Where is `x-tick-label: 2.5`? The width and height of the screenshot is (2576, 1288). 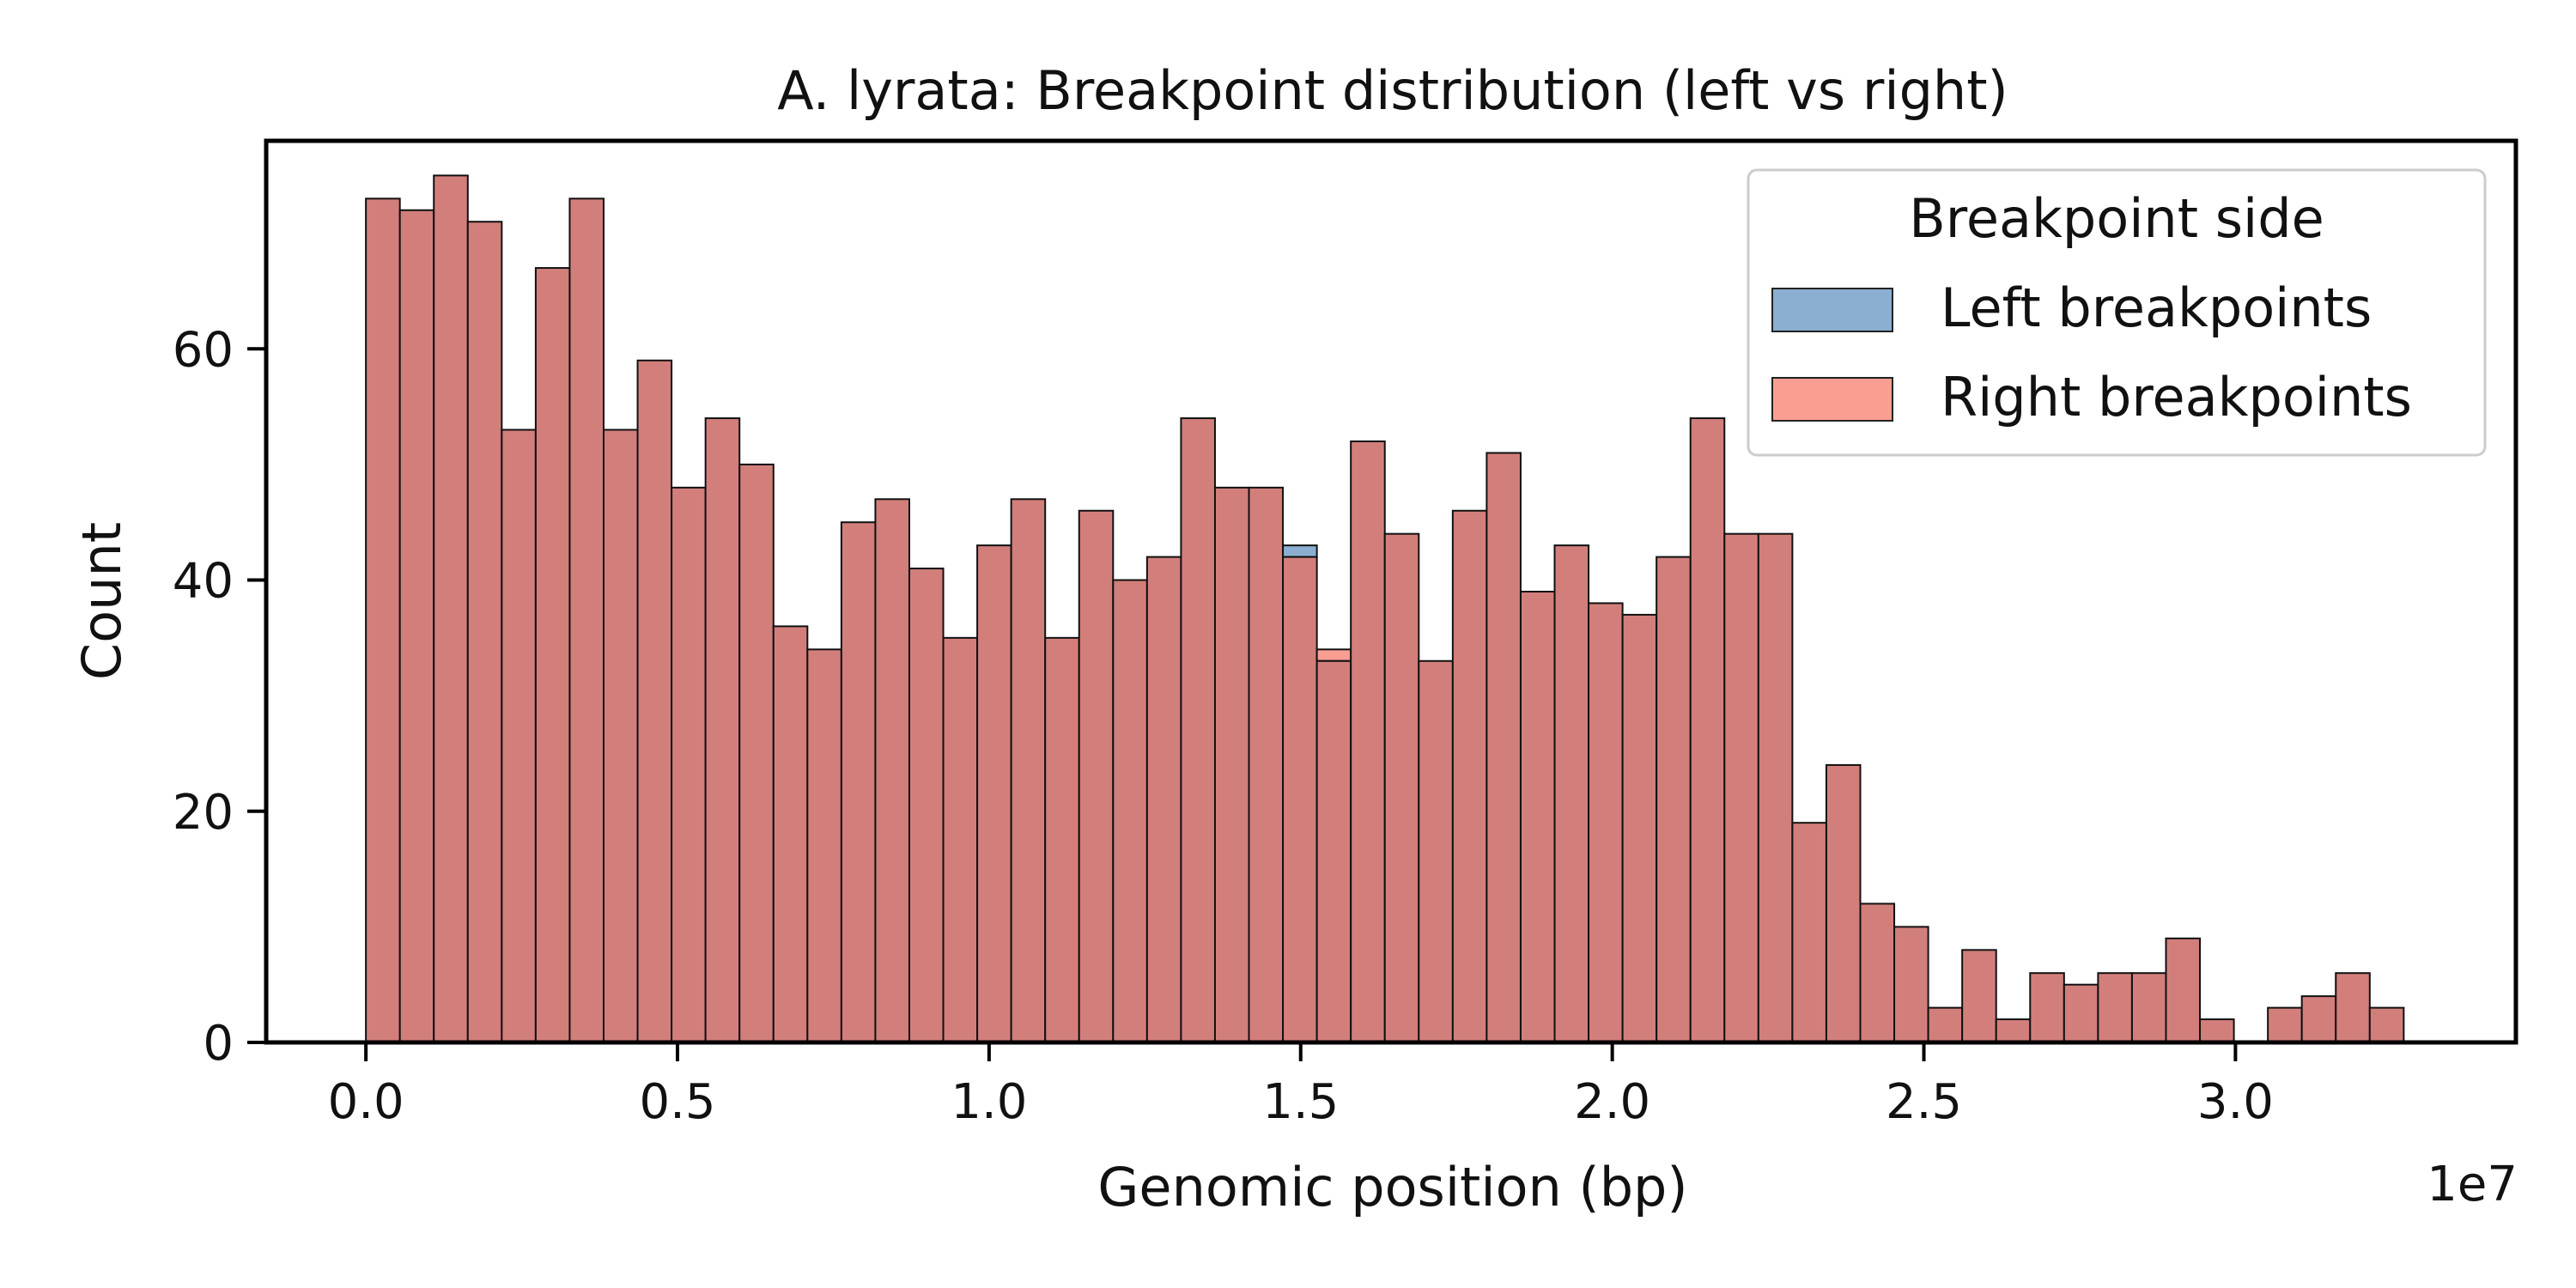
x-tick-label: 2.5 is located at coordinates (1924, 1102).